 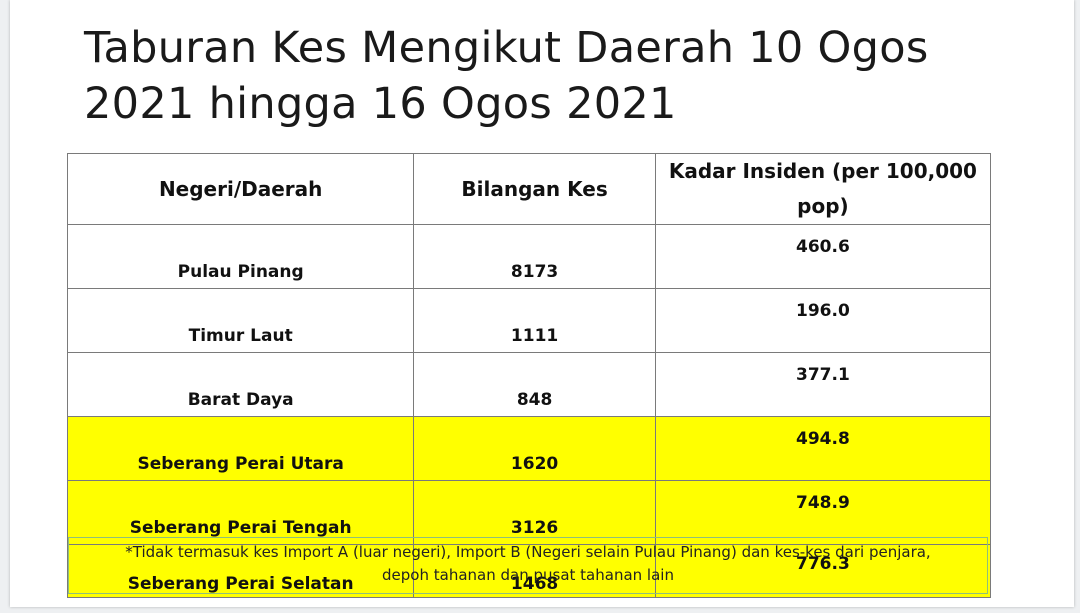 I want to click on table-row: Timur Laut 1111 196.0, so click(x=529, y=320).